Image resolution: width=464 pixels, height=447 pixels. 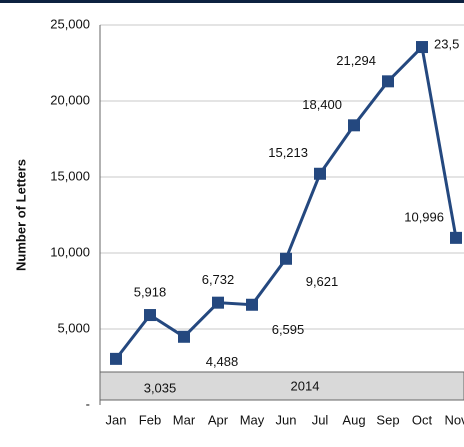 I want to click on y-tick-label: 5,000, so click(x=73, y=327).